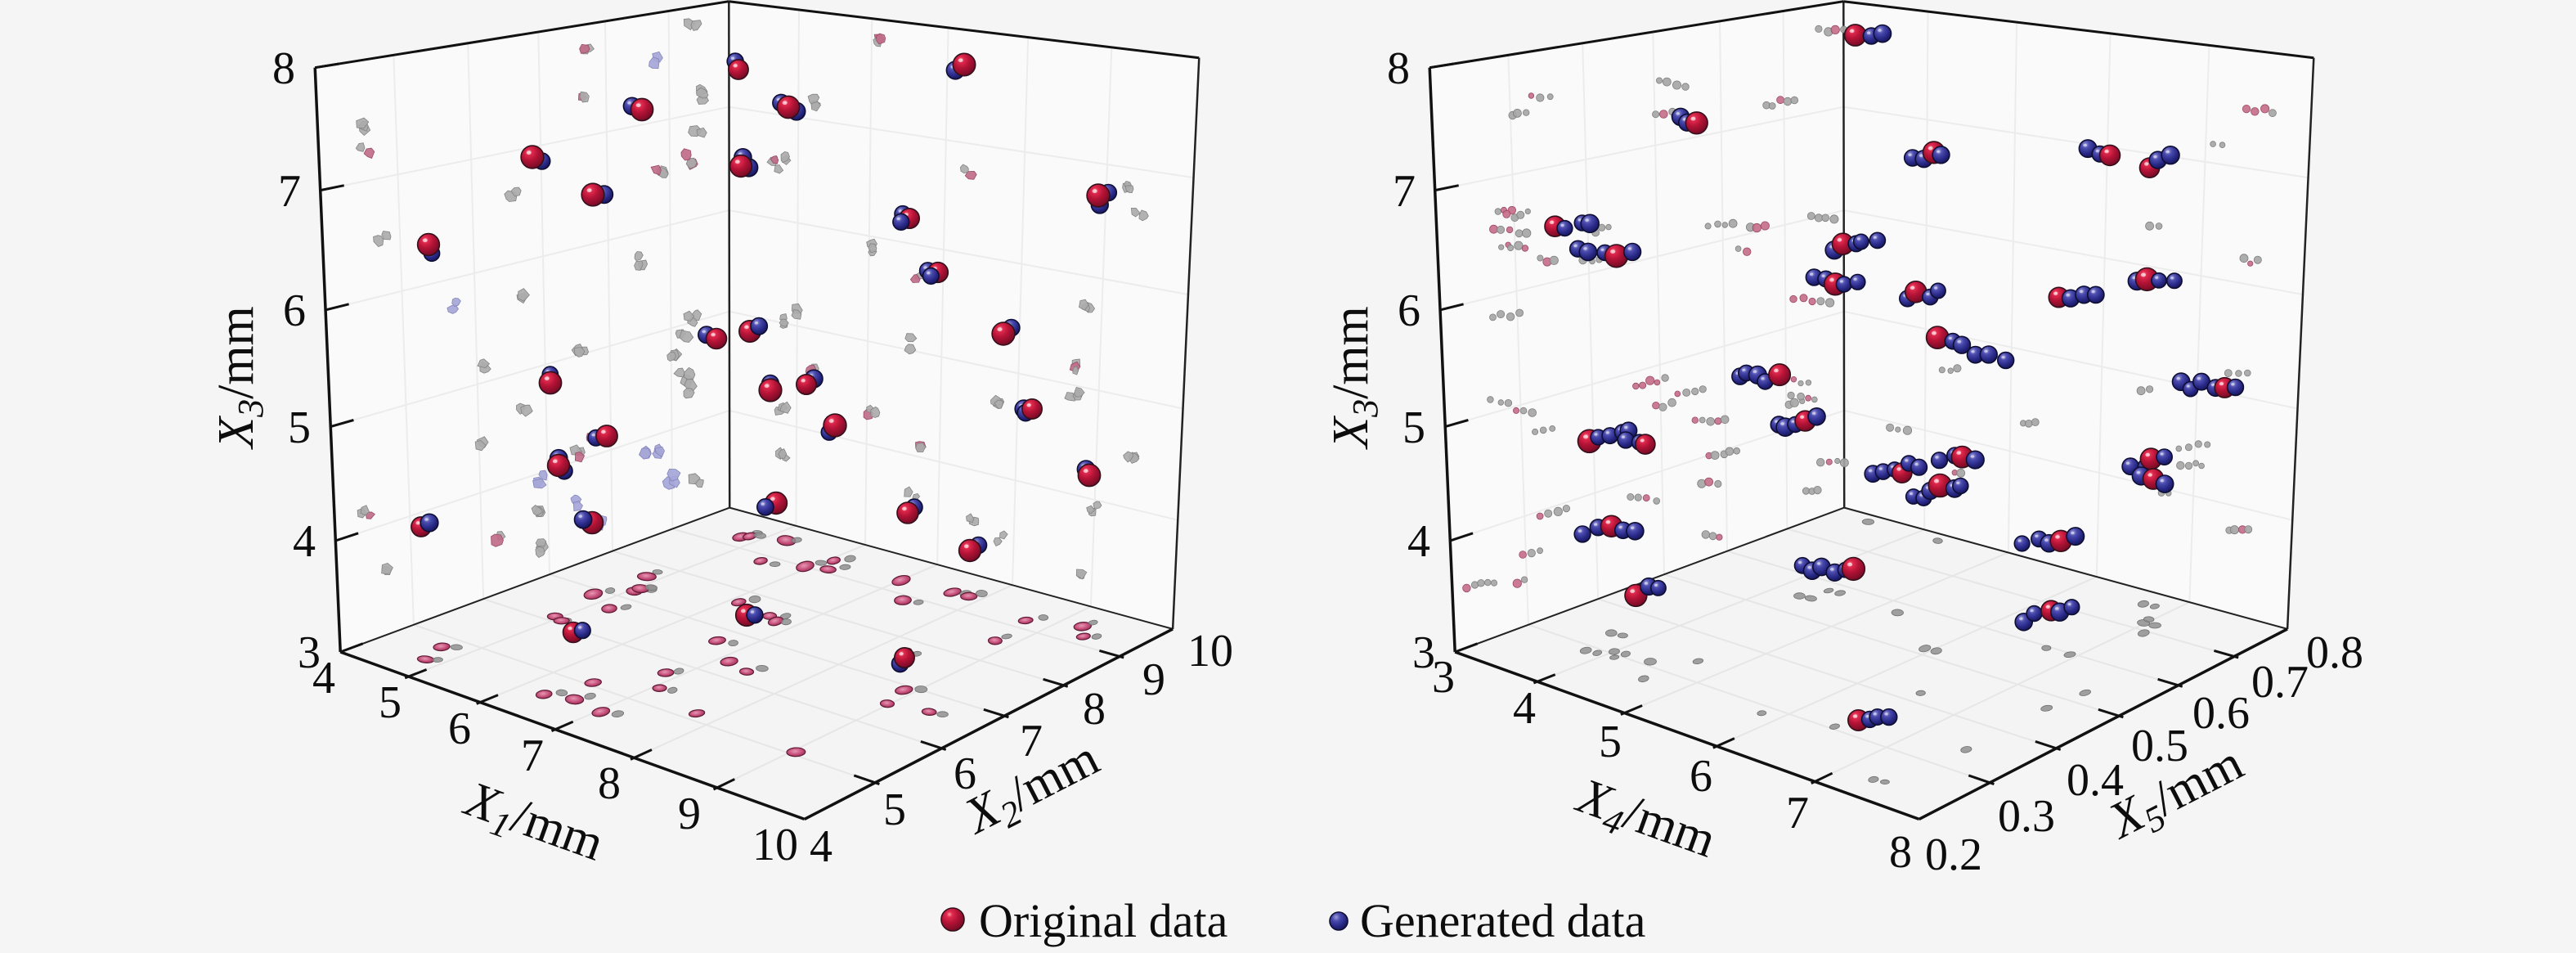 This screenshot has width=2576, height=953. I want to click on svg-text: 0.6, so click(2221, 714).